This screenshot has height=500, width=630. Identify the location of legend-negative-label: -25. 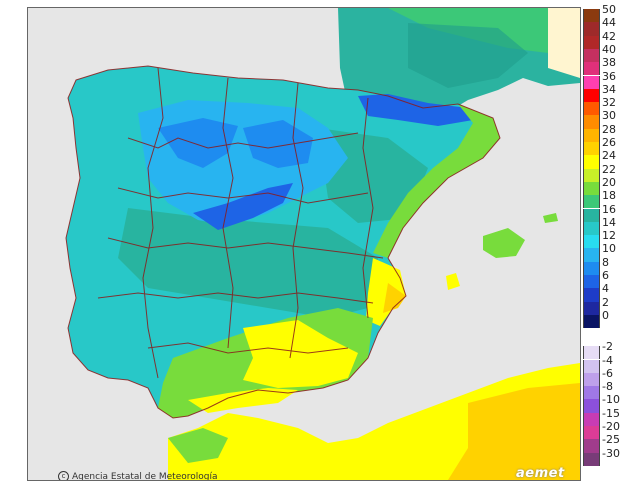
(611, 440).